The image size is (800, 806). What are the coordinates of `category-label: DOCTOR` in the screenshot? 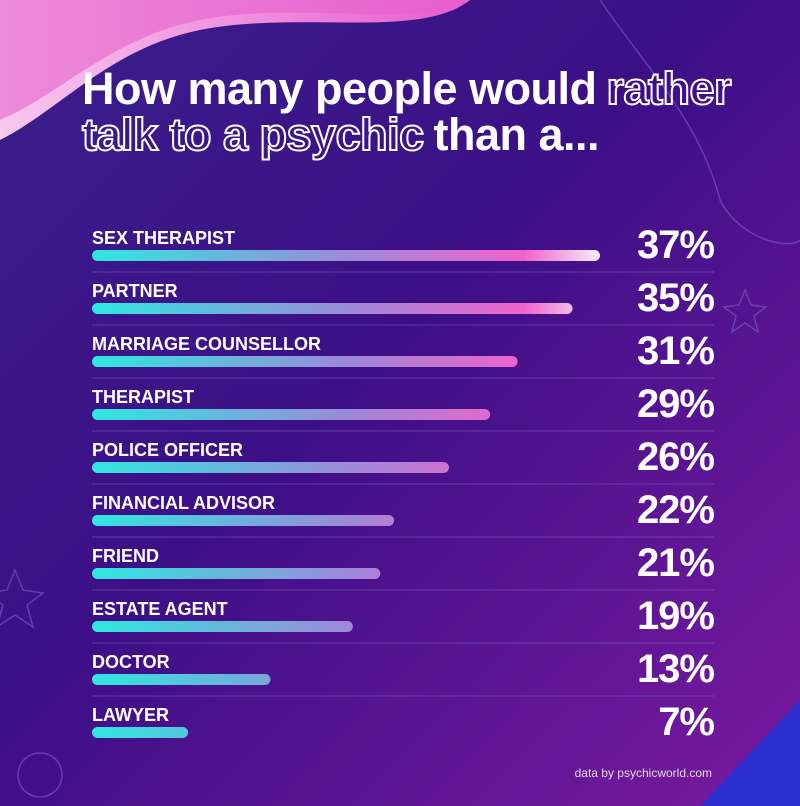 It's located at (131, 662).